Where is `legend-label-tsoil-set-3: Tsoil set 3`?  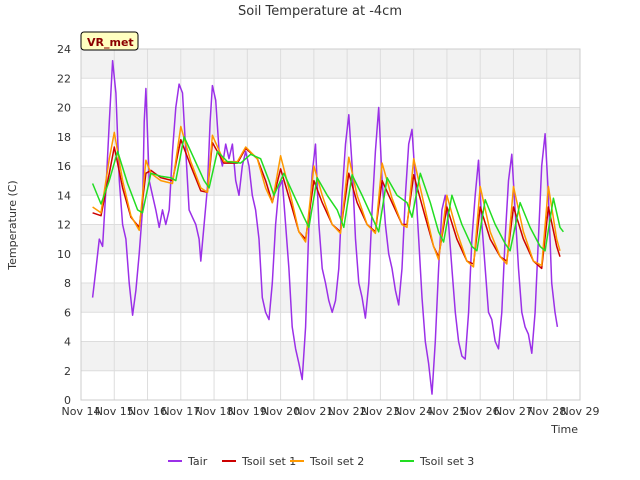 legend-label-tsoil-set-3: Tsoil set 3 is located at coordinates (446, 461).